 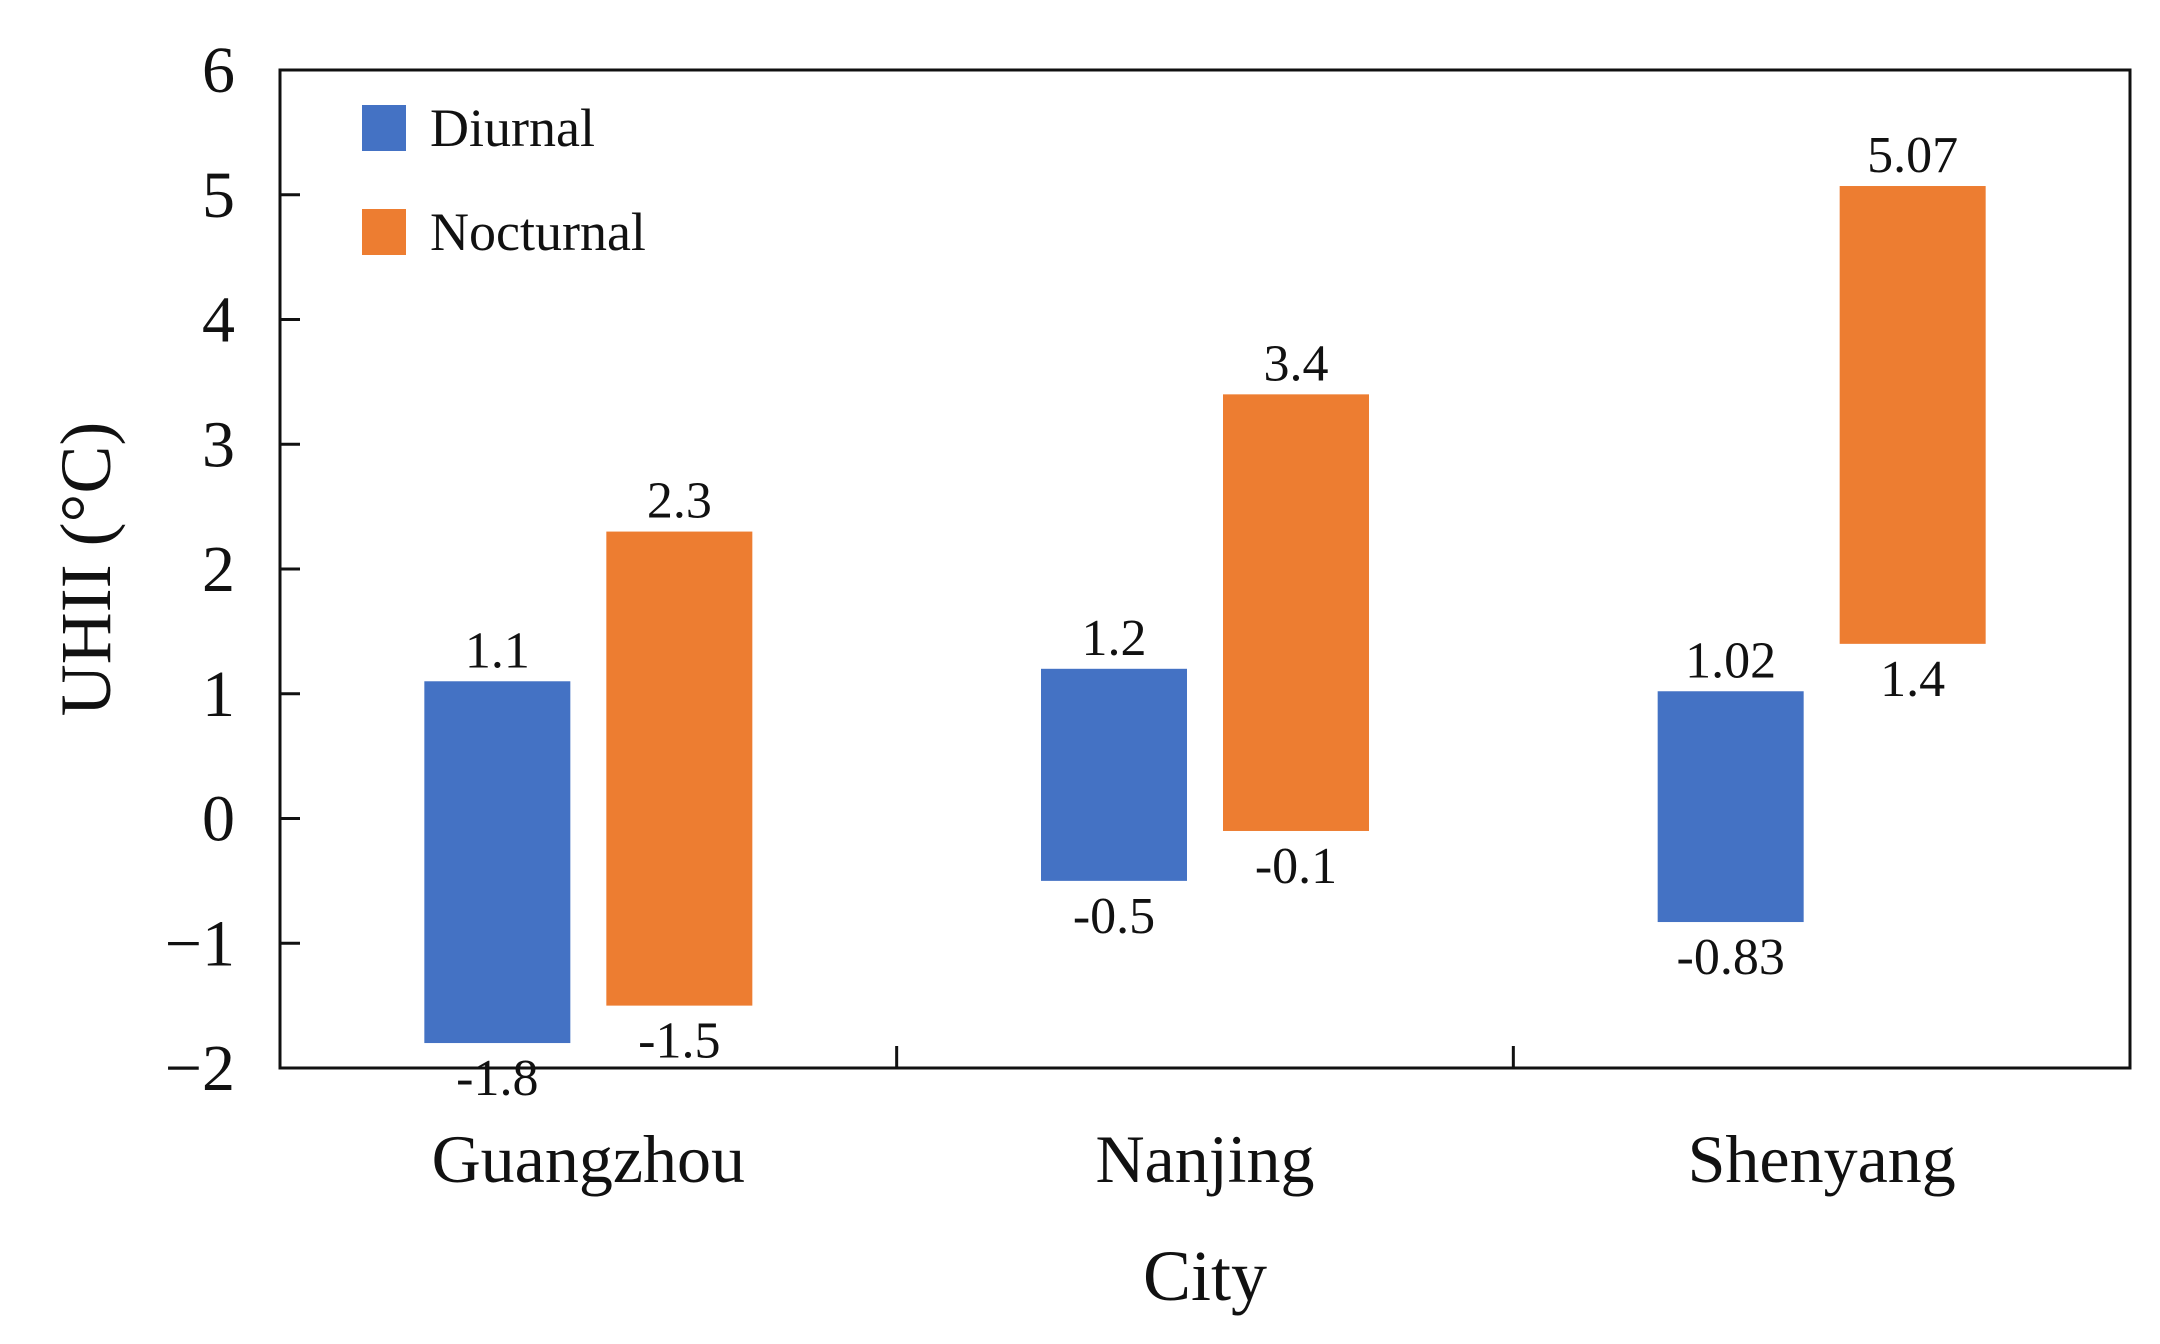 I want to click on data-label-low: -0.83, so click(x=1731, y=957).